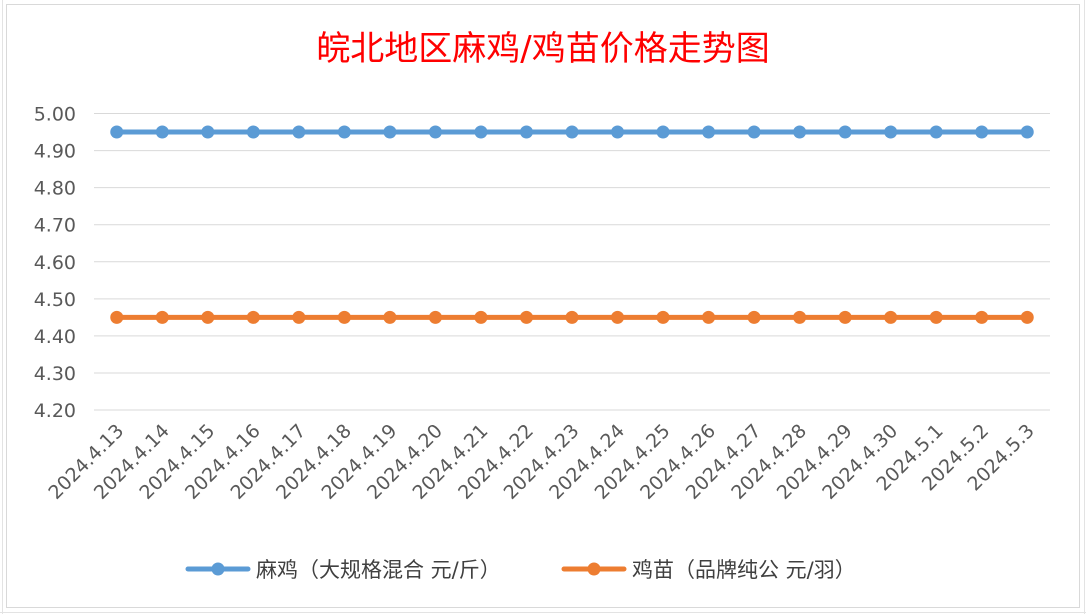 The height and width of the screenshot is (614, 1086). What do you see at coordinates (378, 570) in the screenshot?
I see `legend-label: 麻鸡（大规格混合 元/斤）` at bounding box center [378, 570].